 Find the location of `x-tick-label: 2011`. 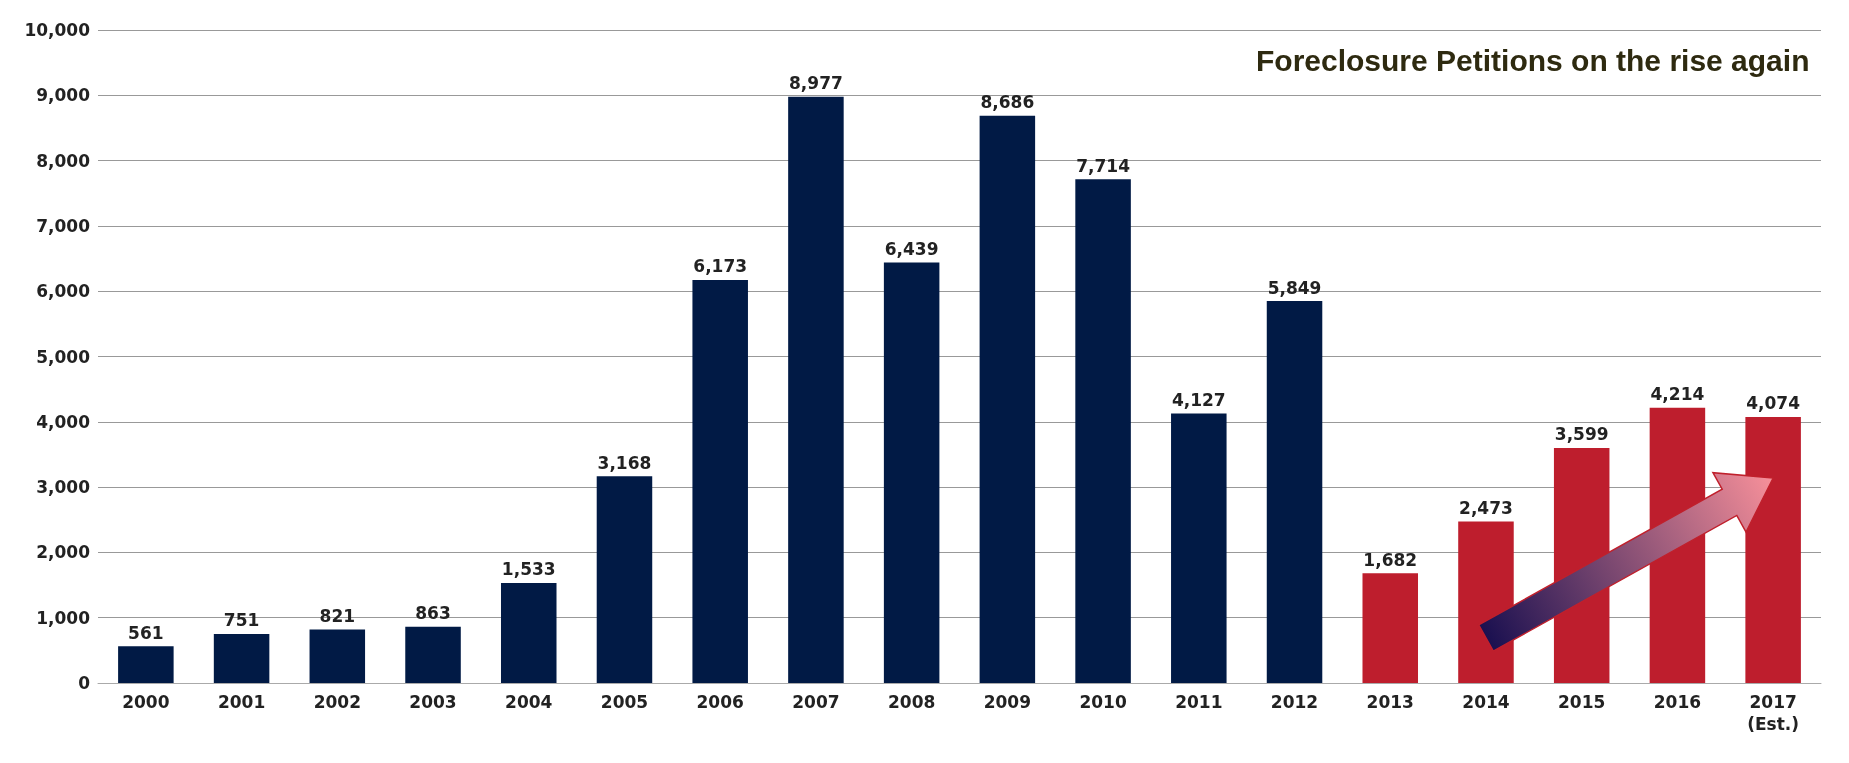

x-tick-label: 2011 is located at coordinates (1199, 702).